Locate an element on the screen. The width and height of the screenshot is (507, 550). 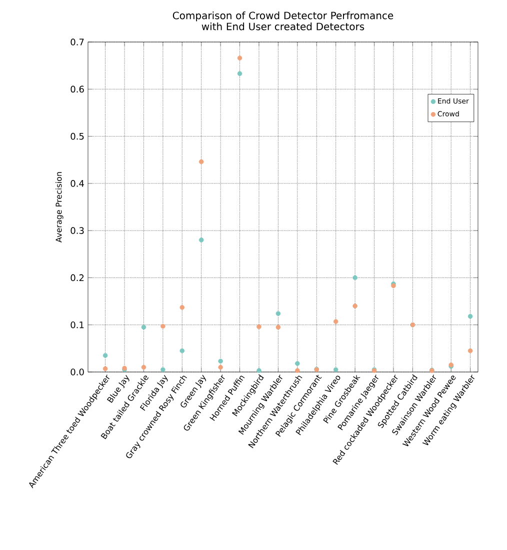
y-axis-title: Average Precision is located at coordinates (60, 207).